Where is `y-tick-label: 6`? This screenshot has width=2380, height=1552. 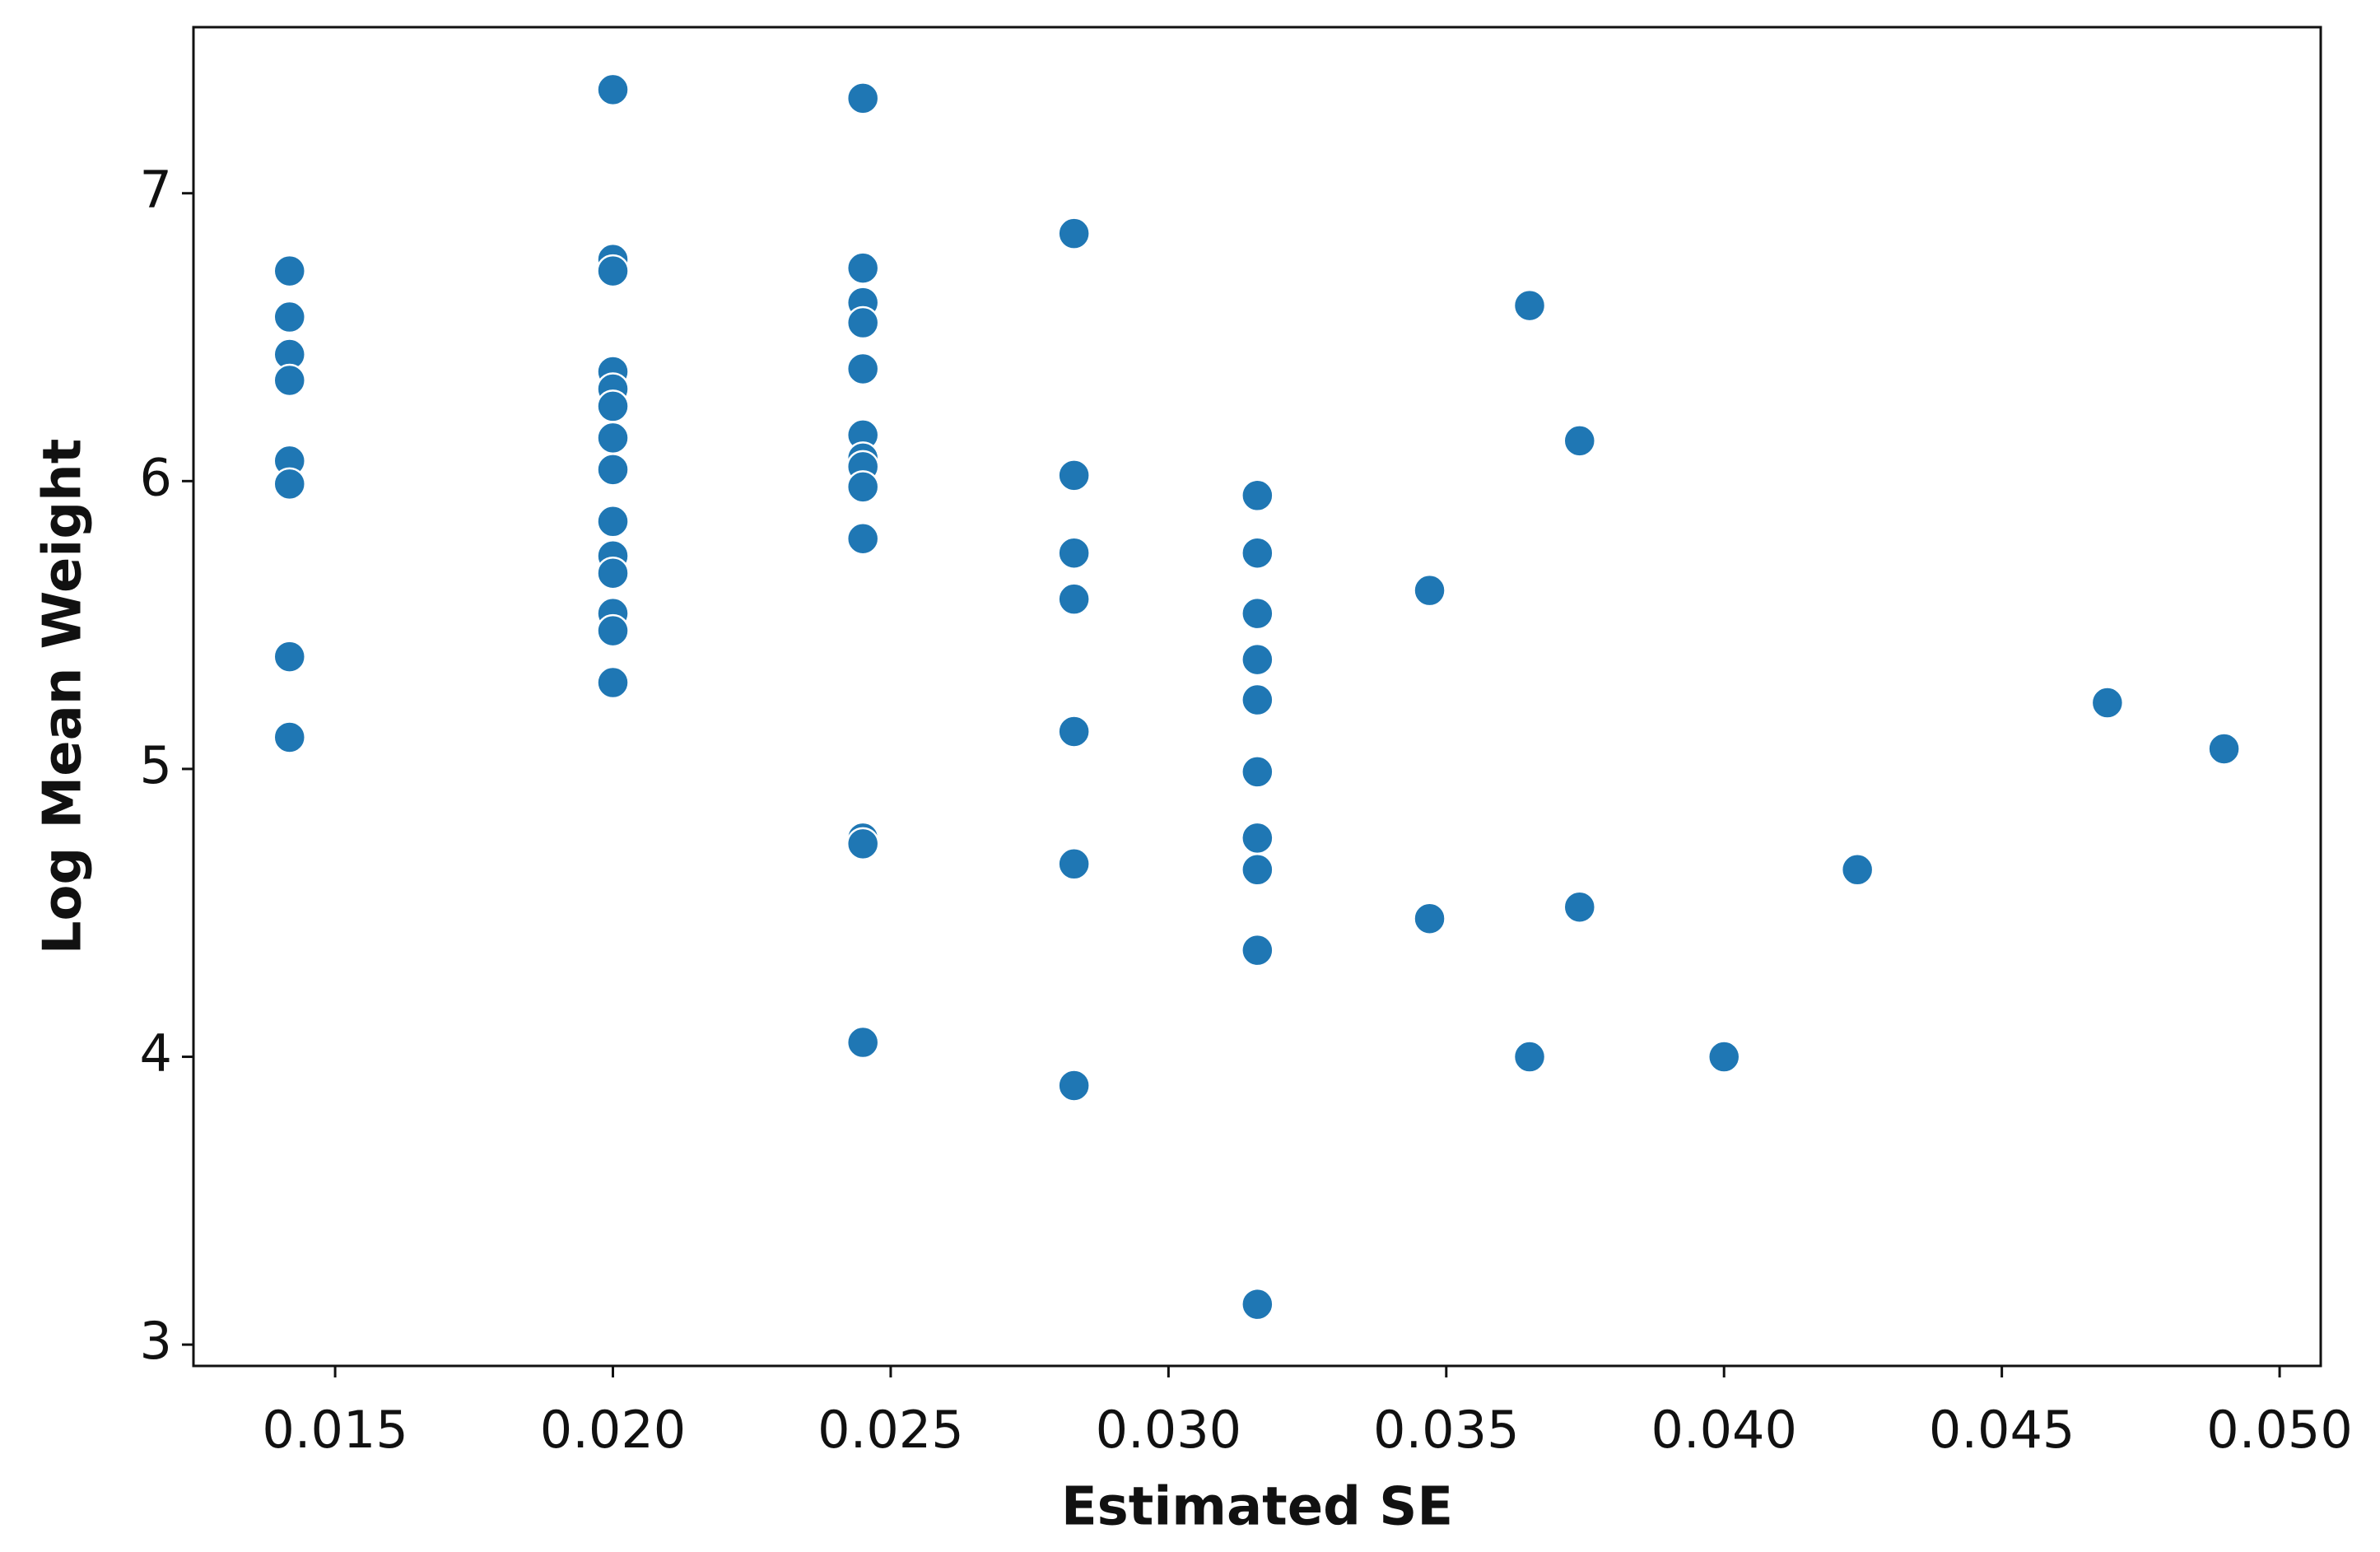
y-tick-label: 6 is located at coordinates (156, 477).